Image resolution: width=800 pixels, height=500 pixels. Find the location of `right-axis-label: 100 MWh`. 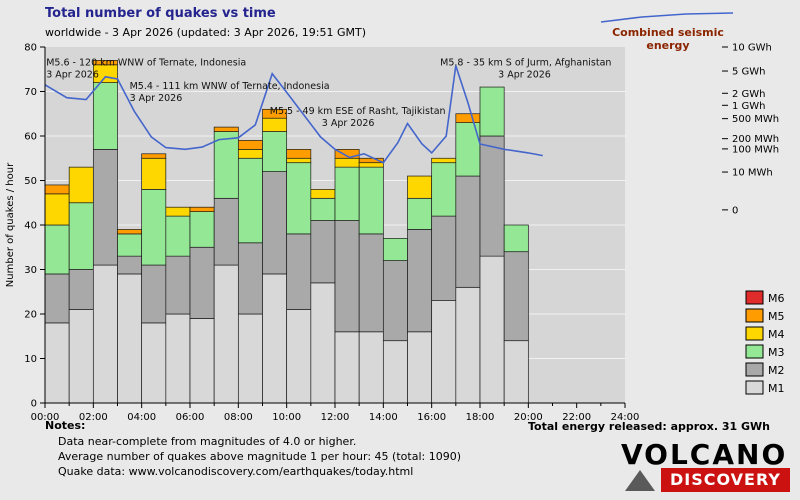

right-axis-label: 100 MWh is located at coordinates (755, 149).